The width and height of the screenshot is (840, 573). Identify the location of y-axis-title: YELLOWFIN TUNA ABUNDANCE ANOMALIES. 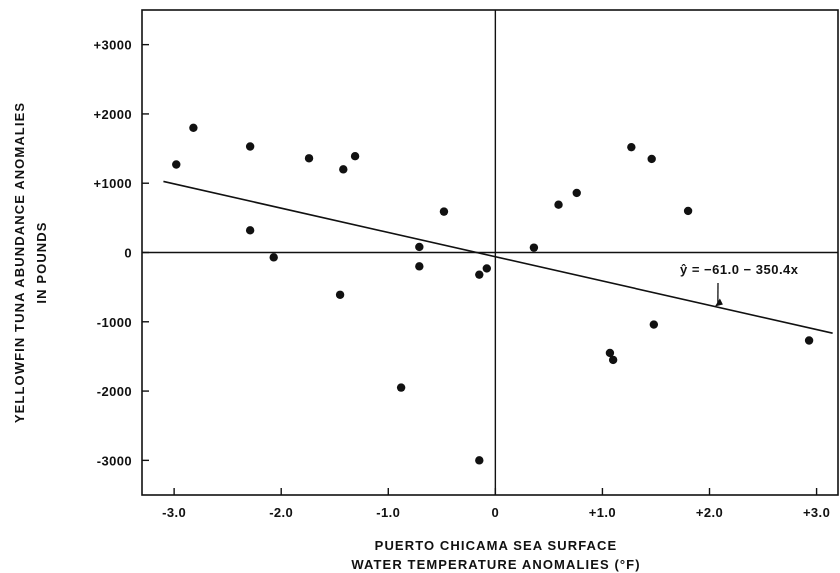
(19, 262).